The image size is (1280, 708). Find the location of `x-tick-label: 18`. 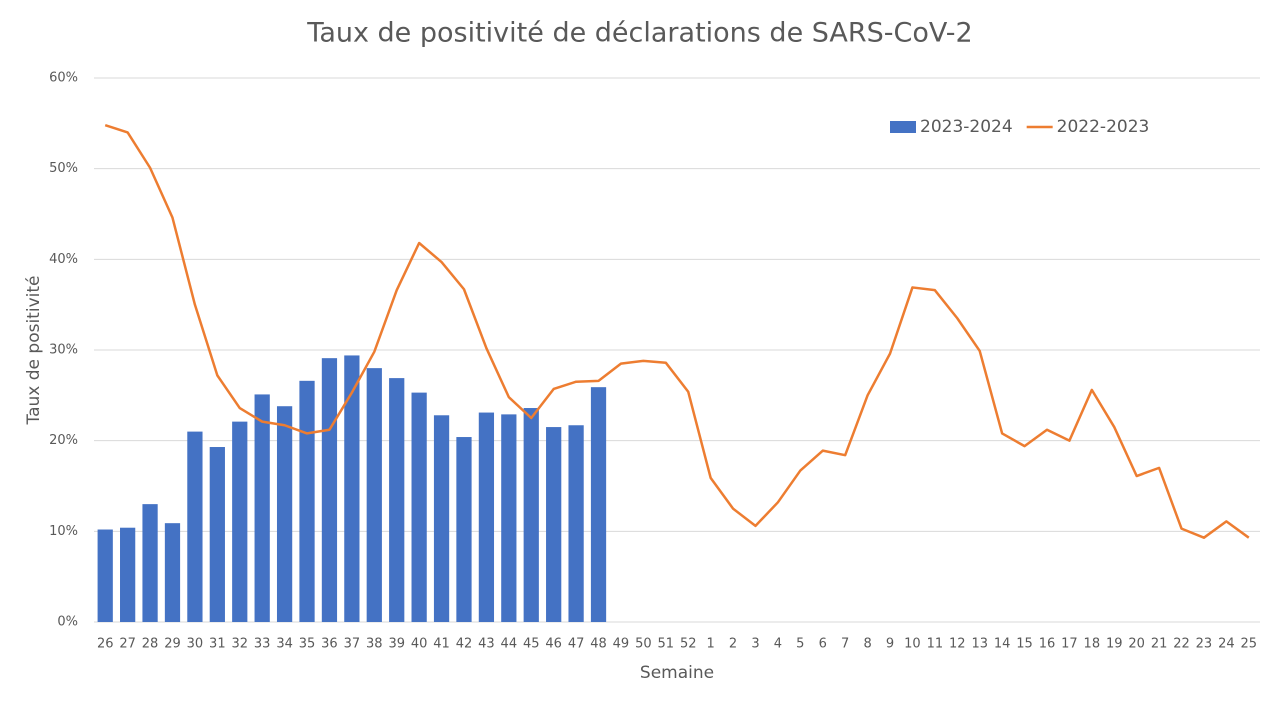

x-tick-label: 18 is located at coordinates (1092, 644).